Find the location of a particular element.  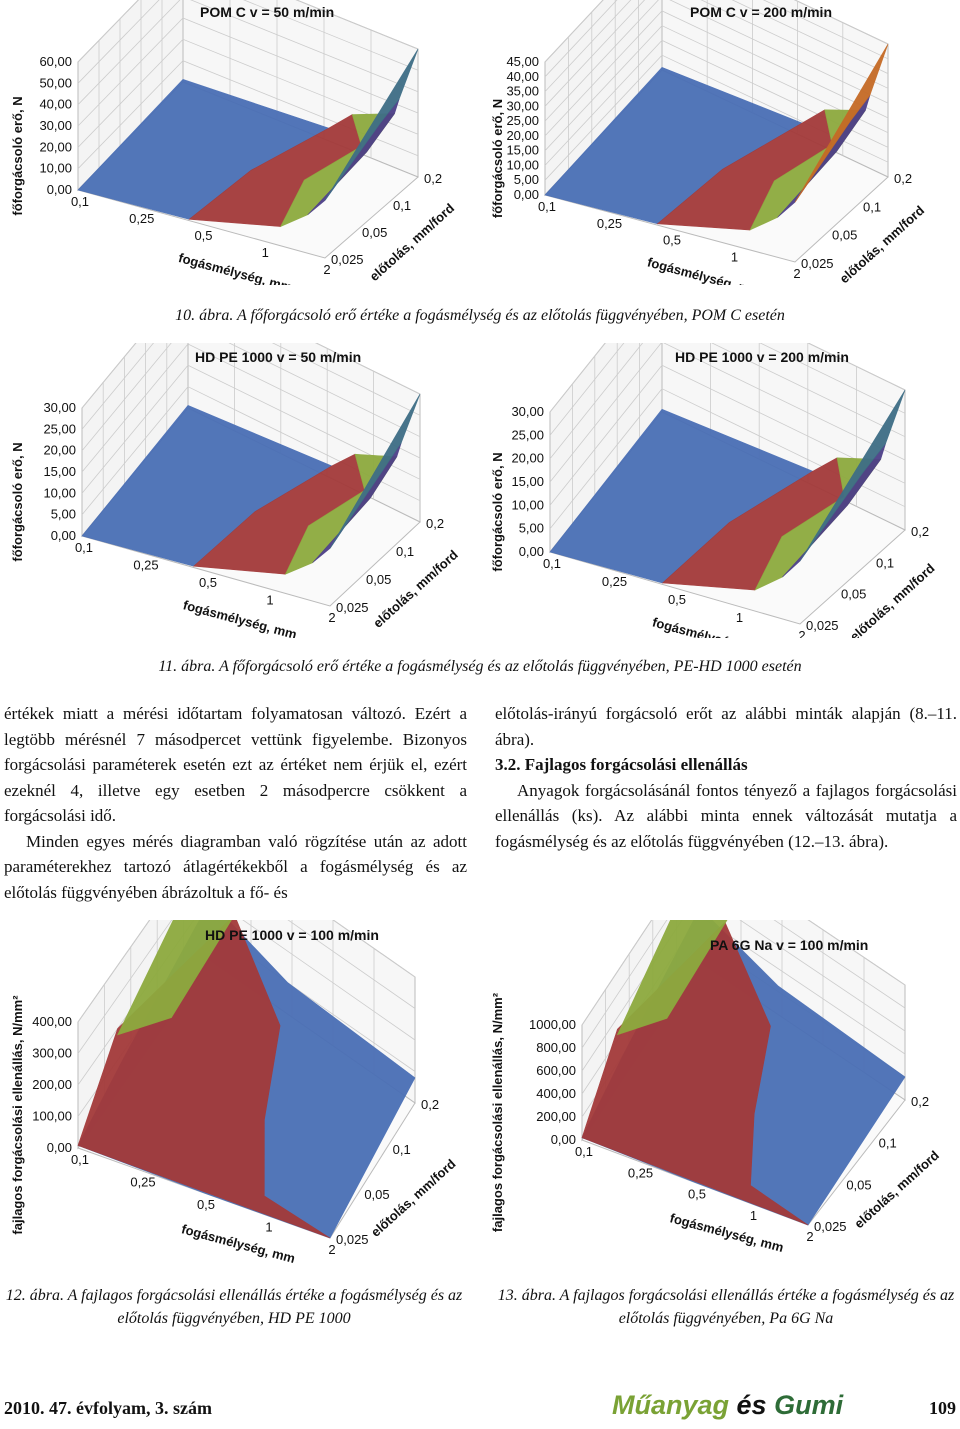

x-axis-title: fogásmélység, mm is located at coordinates (726, 1232).